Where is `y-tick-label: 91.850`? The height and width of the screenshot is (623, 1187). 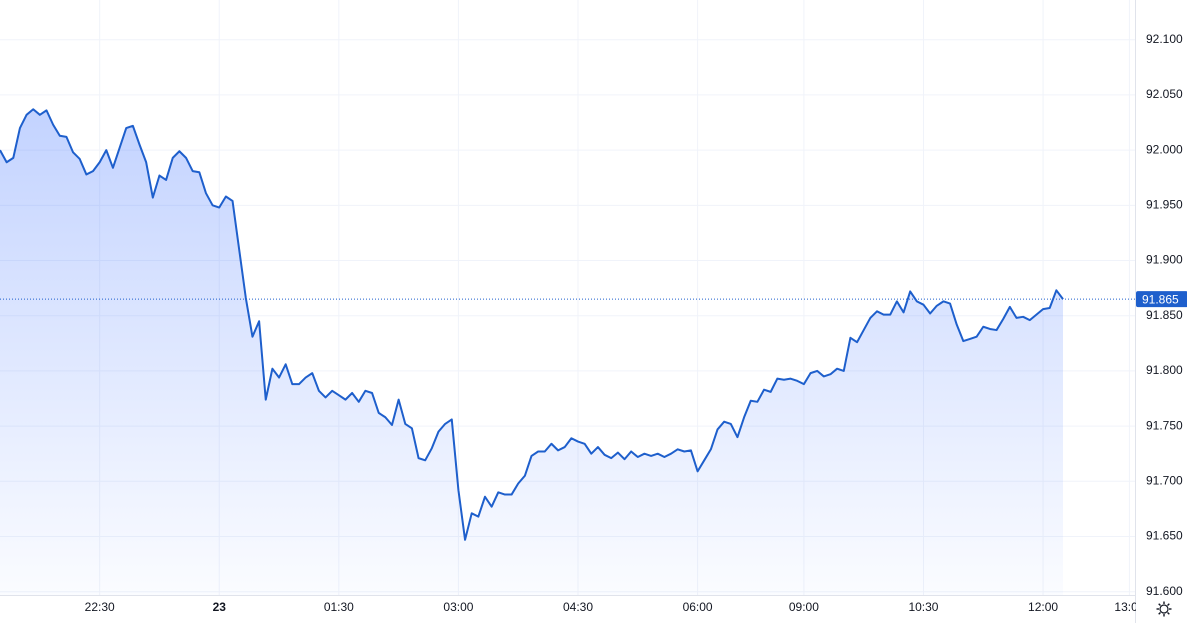 y-tick-label: 91.850 is located at coordinates (1164, 315).